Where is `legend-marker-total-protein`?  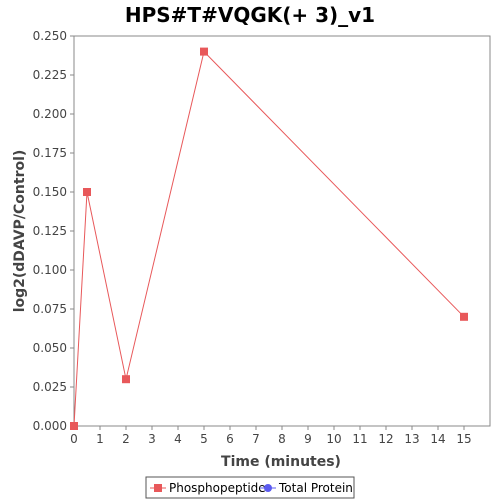 legend-marker-total-protein is located at coordinates (268, 488).